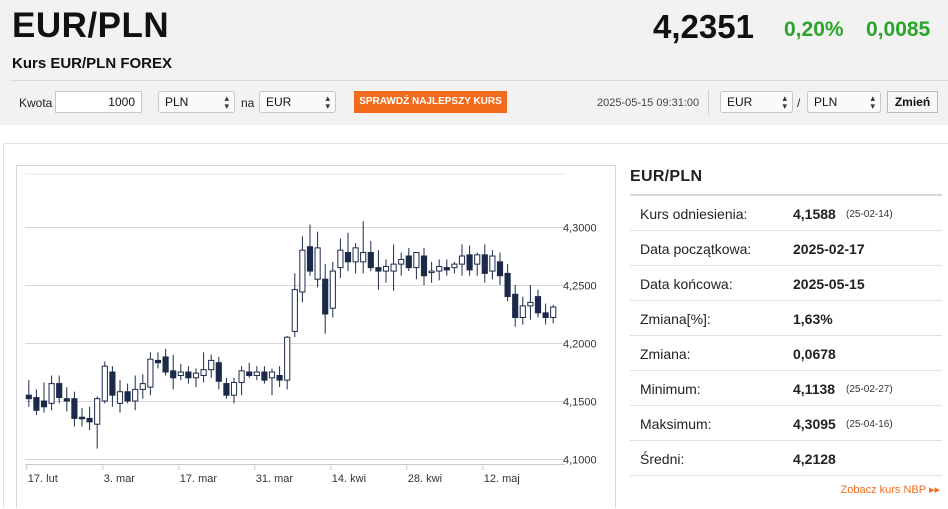 This screenshot has height=509, width=948. Describe the element at coordinates (43, 479) in the screenshot. I see `x-tick-label: 17. lut` at that location.